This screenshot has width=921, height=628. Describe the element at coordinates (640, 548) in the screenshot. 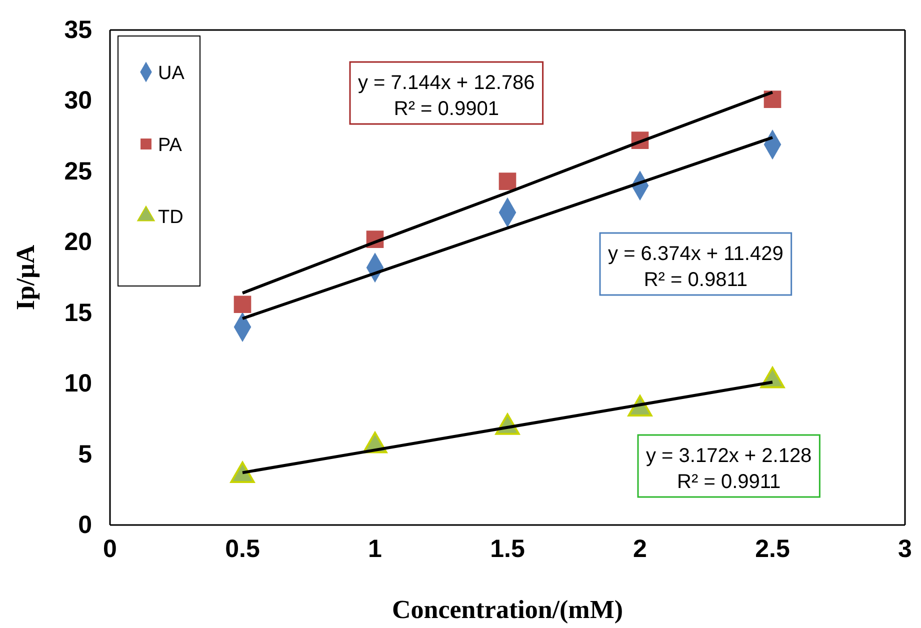

I see `x-tick-label: 2` at that location.